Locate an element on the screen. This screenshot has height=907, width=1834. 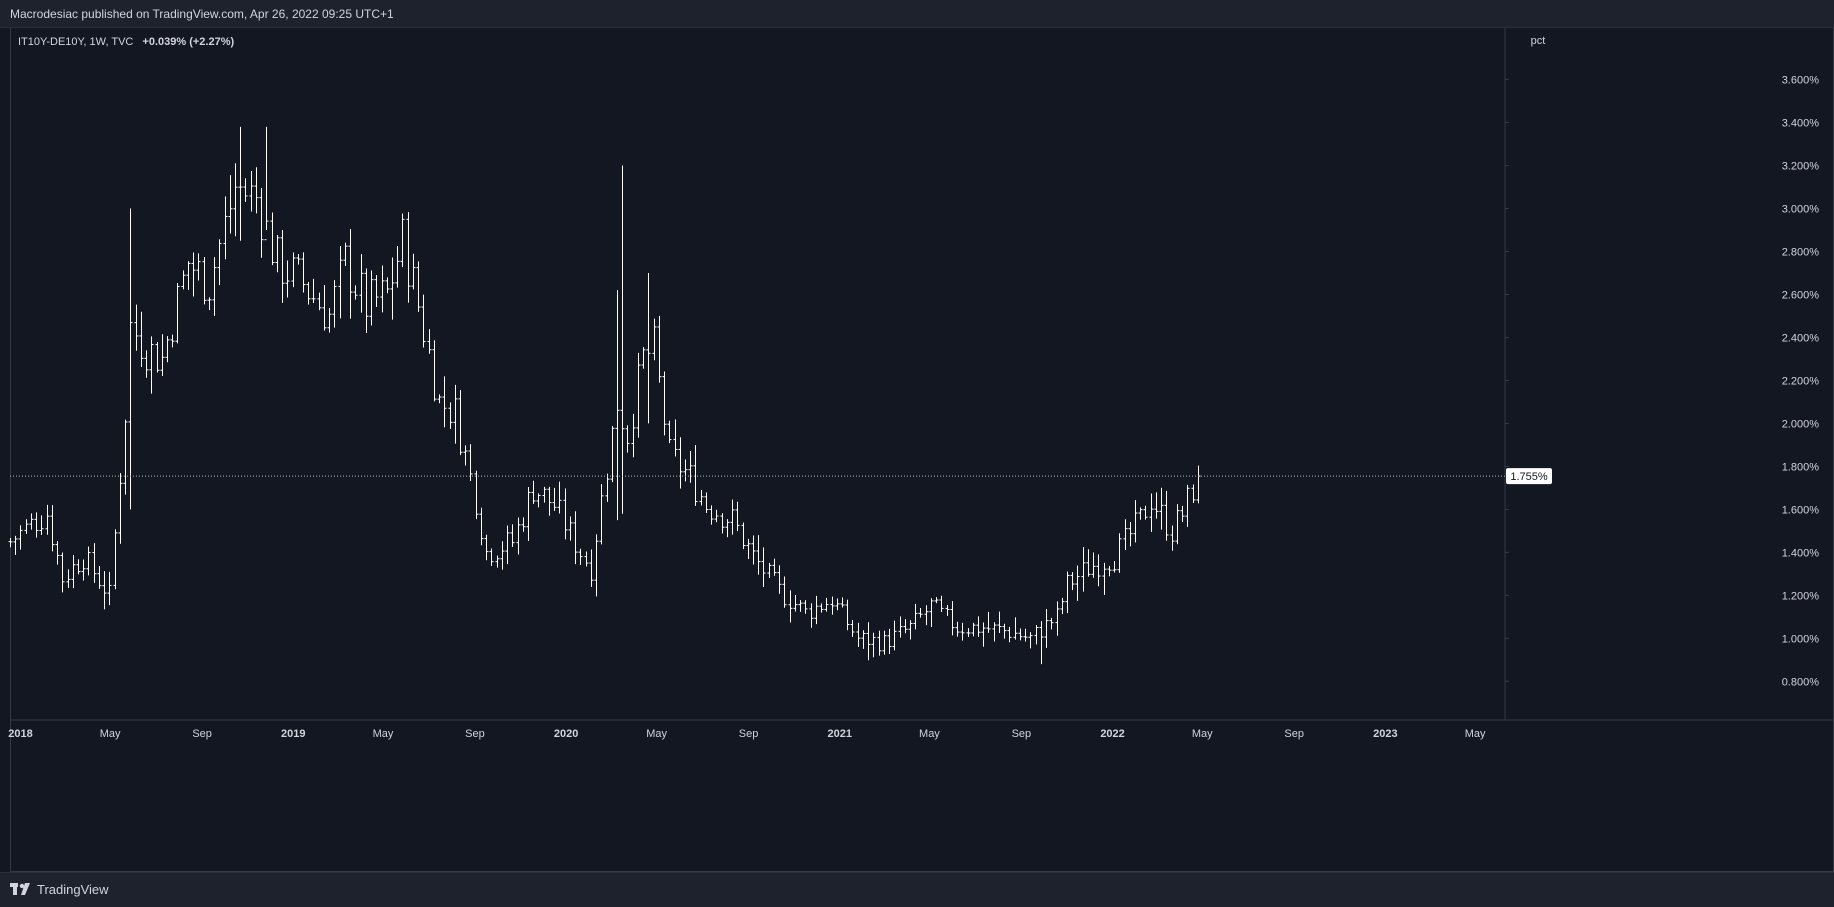
price-axis-label: 1.400% is located at coordinates (1801, 553).